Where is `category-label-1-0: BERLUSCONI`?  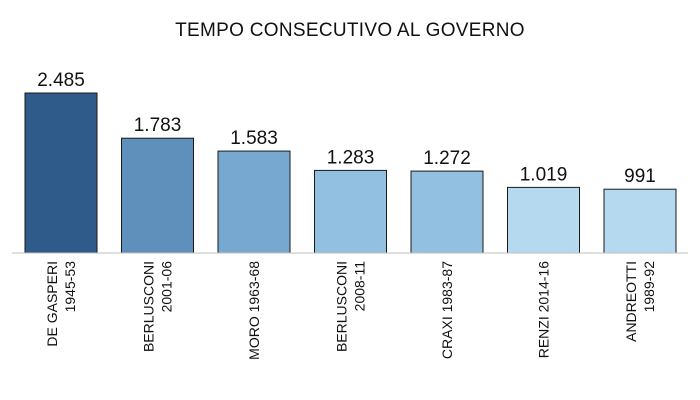
category-label-1-0: BERLUSCONI is located at coordinates (149, 306).